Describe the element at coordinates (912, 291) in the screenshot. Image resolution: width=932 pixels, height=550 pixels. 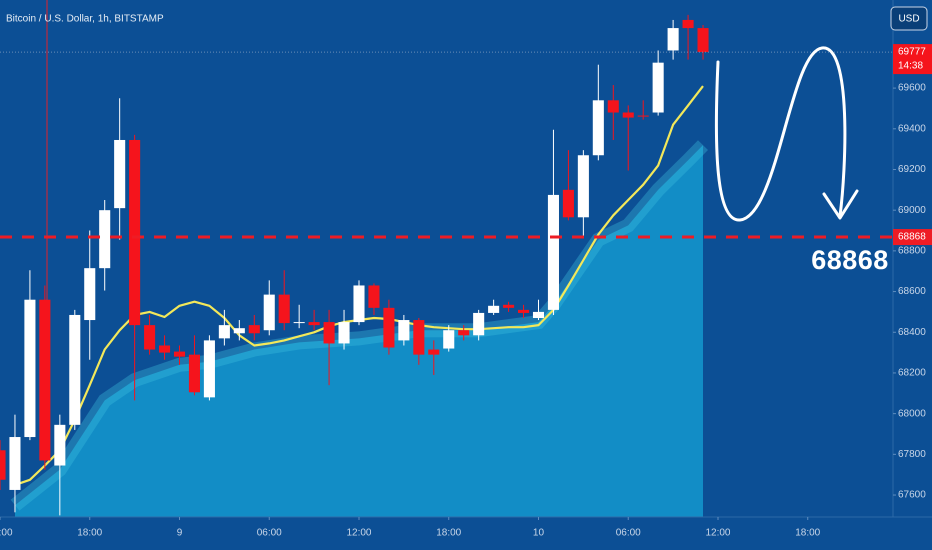
I see `y-tick-label: 68600` at that location.